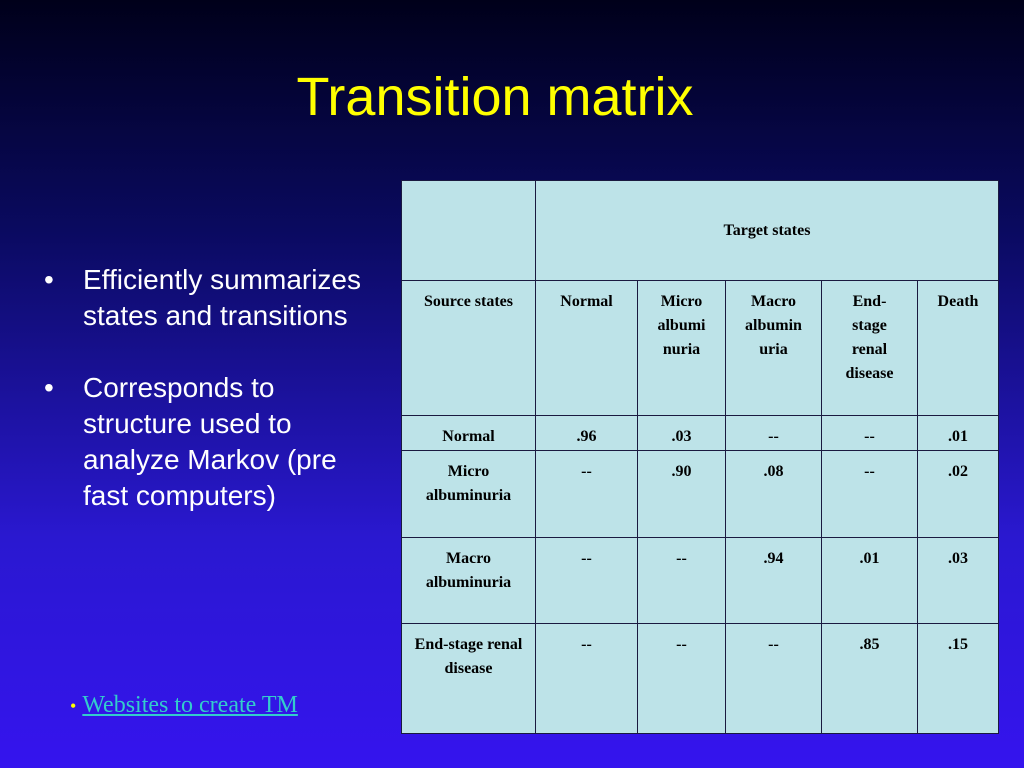  Describe the element at coordinates (190, 705) in the screenshot. I see `link: Websites to create TM` at that location.